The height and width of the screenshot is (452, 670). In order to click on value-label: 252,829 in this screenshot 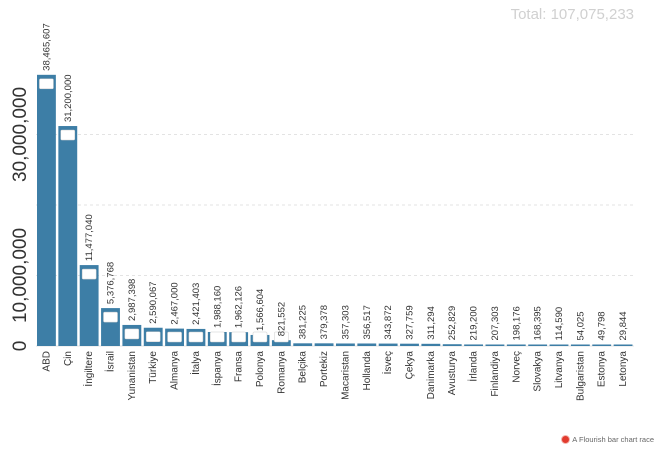, I will do `click(452, 323)`.